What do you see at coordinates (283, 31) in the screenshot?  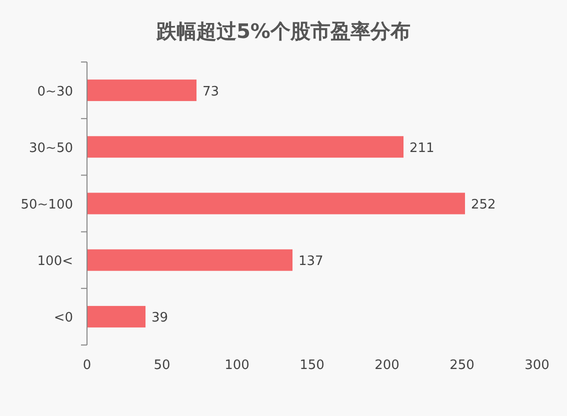 I see `chart-title: 跌幅超过5%个股市盈率分布` at bounding box center [283, 31].